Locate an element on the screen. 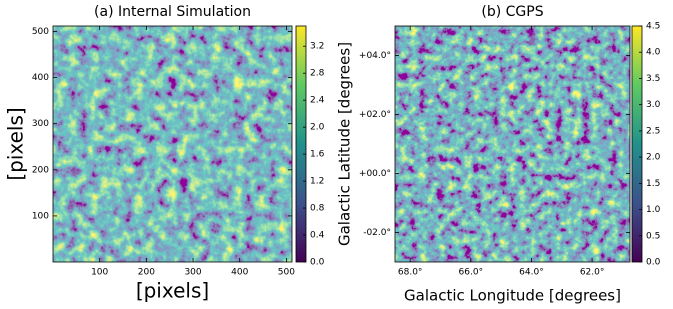  x-tick-label: 62.0° is located at coordinates (592, 273).